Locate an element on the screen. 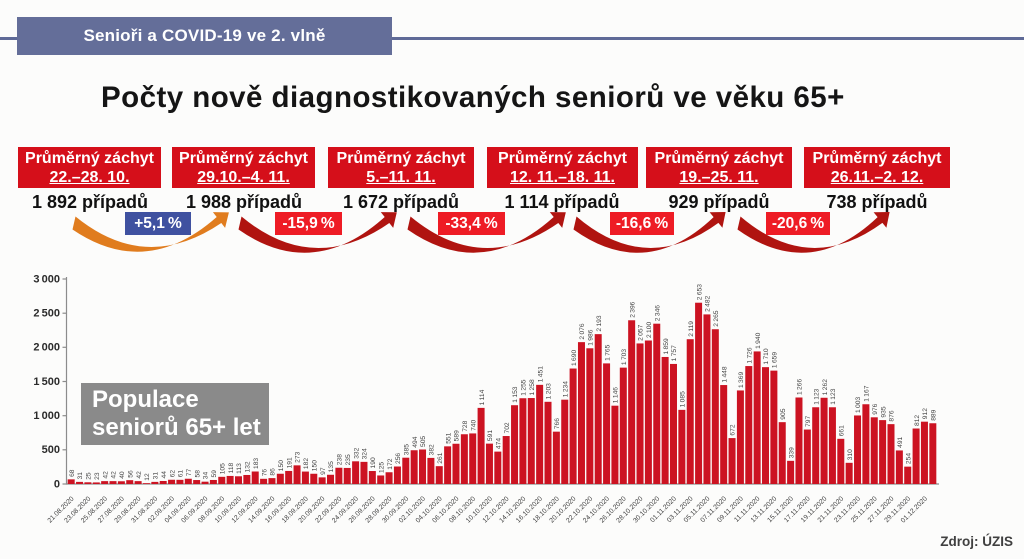 The height and width of the screenshot is (559, 1024). svg-text: 135 is located at coordinates (331, 466).